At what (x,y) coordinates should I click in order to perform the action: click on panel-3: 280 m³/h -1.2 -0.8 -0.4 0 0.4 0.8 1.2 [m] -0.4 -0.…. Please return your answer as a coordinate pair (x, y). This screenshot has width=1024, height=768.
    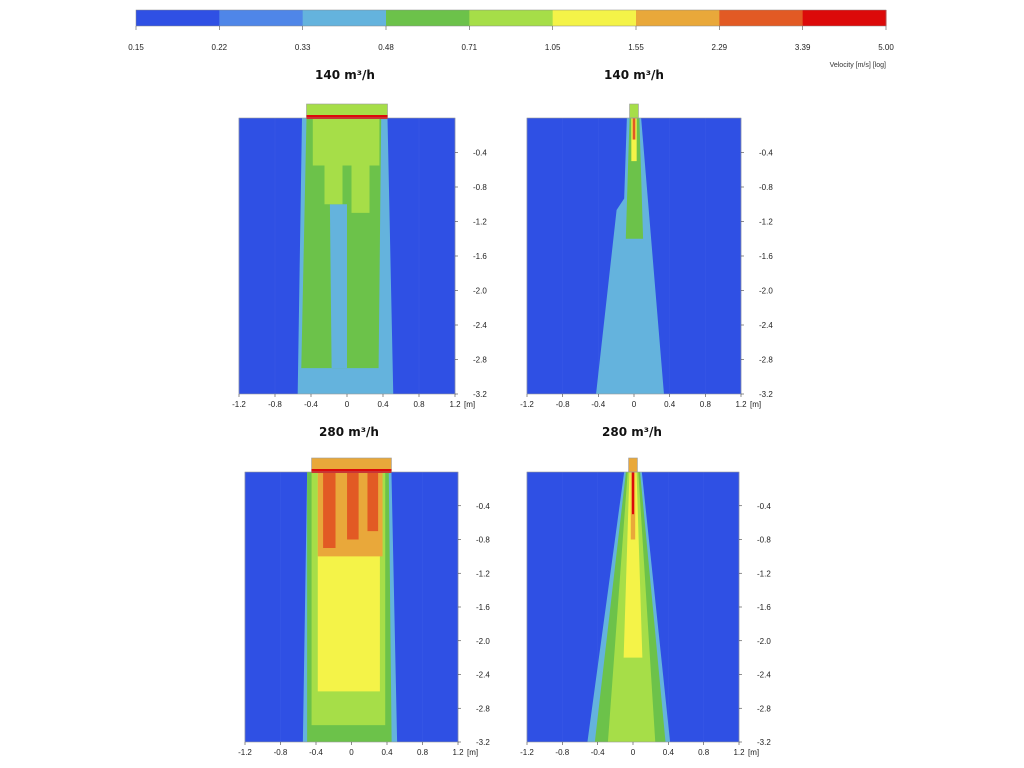
    Looking at the image, I should click on (364, 591).